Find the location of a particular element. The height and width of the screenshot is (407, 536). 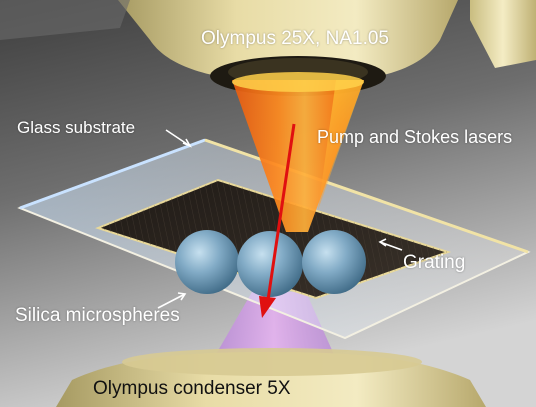

grating-pointer is located at coordinates (391, 246).